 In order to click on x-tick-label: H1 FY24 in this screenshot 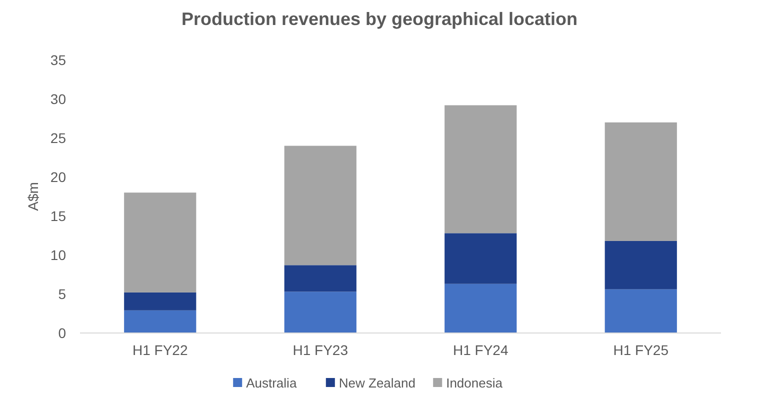, I will do `click(480, 350)`.